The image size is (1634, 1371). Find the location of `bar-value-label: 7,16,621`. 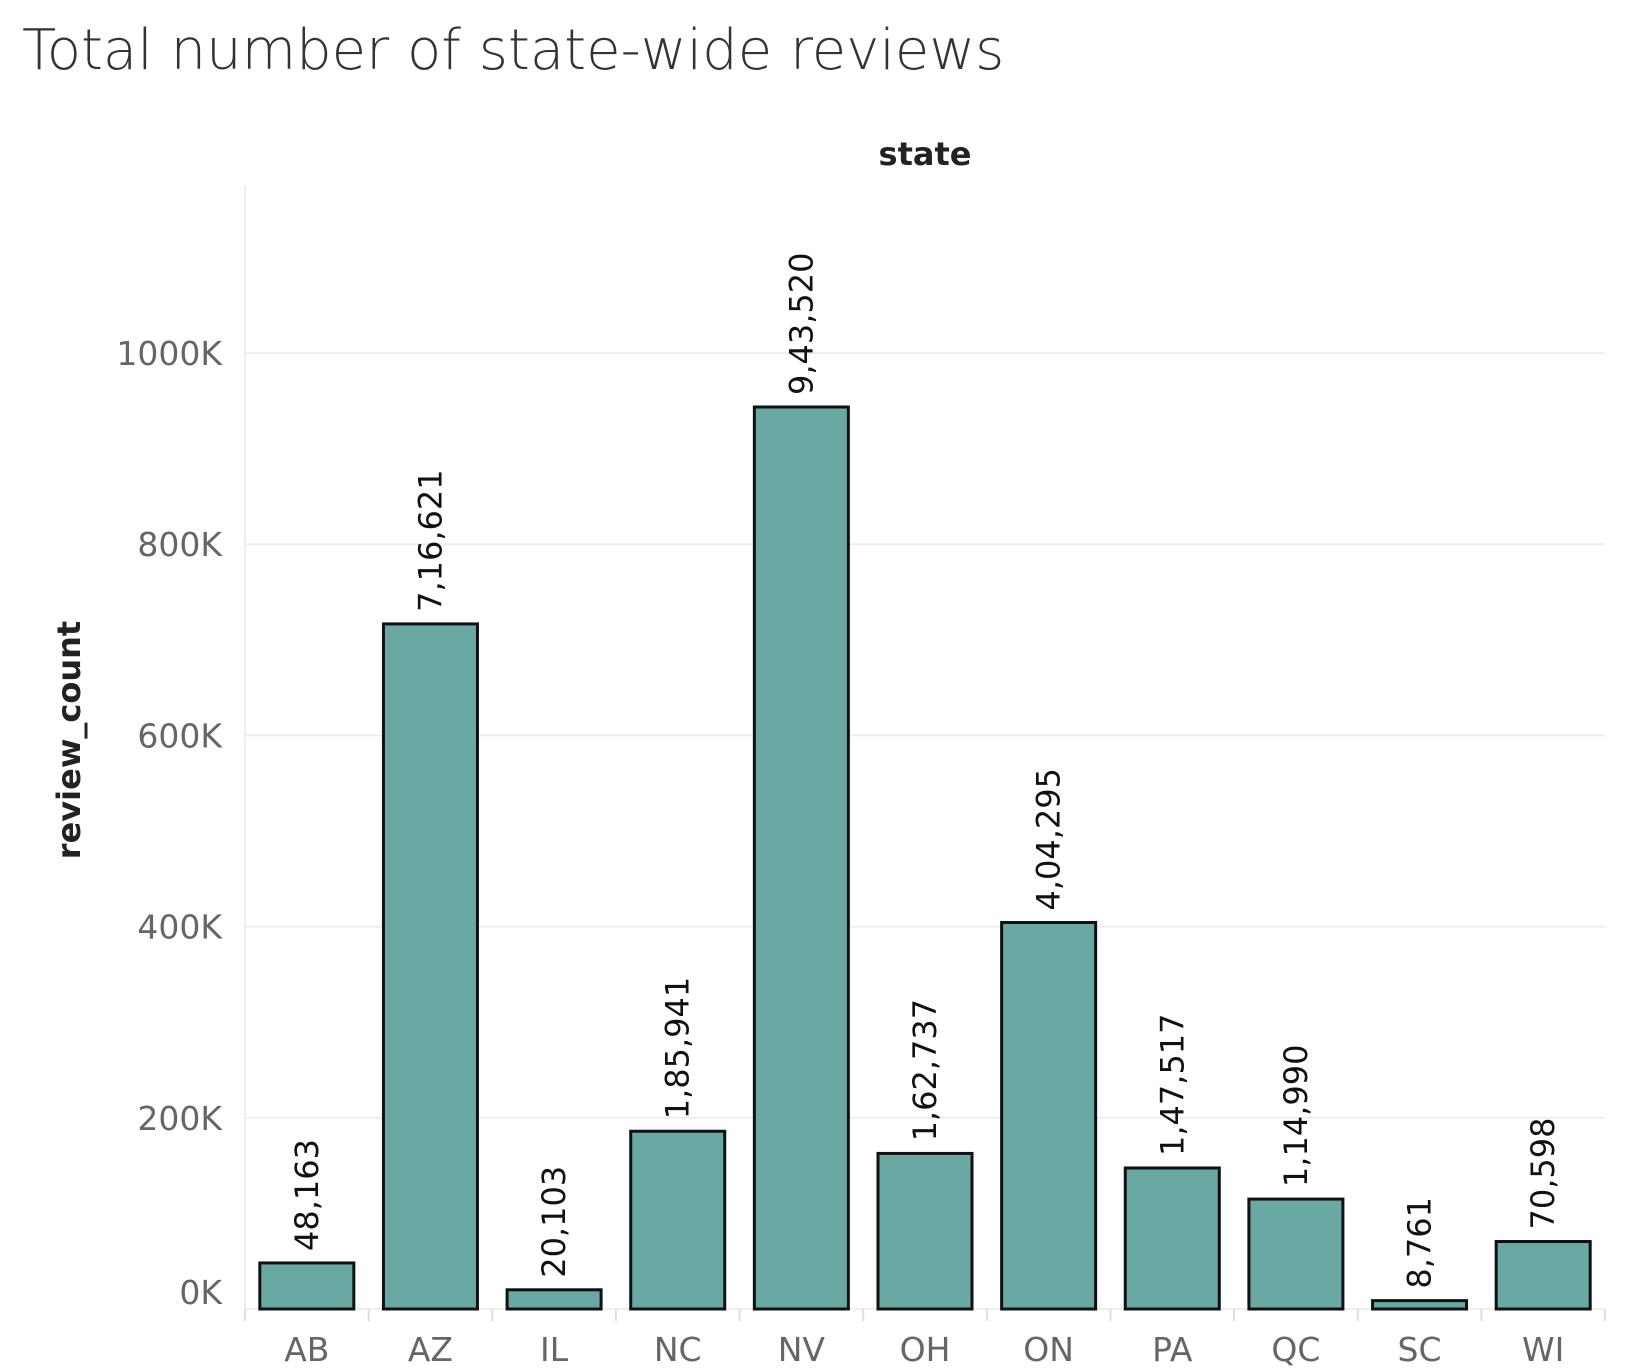

bar-value-label: 7,16,621 is located at coordinates (430, 540).